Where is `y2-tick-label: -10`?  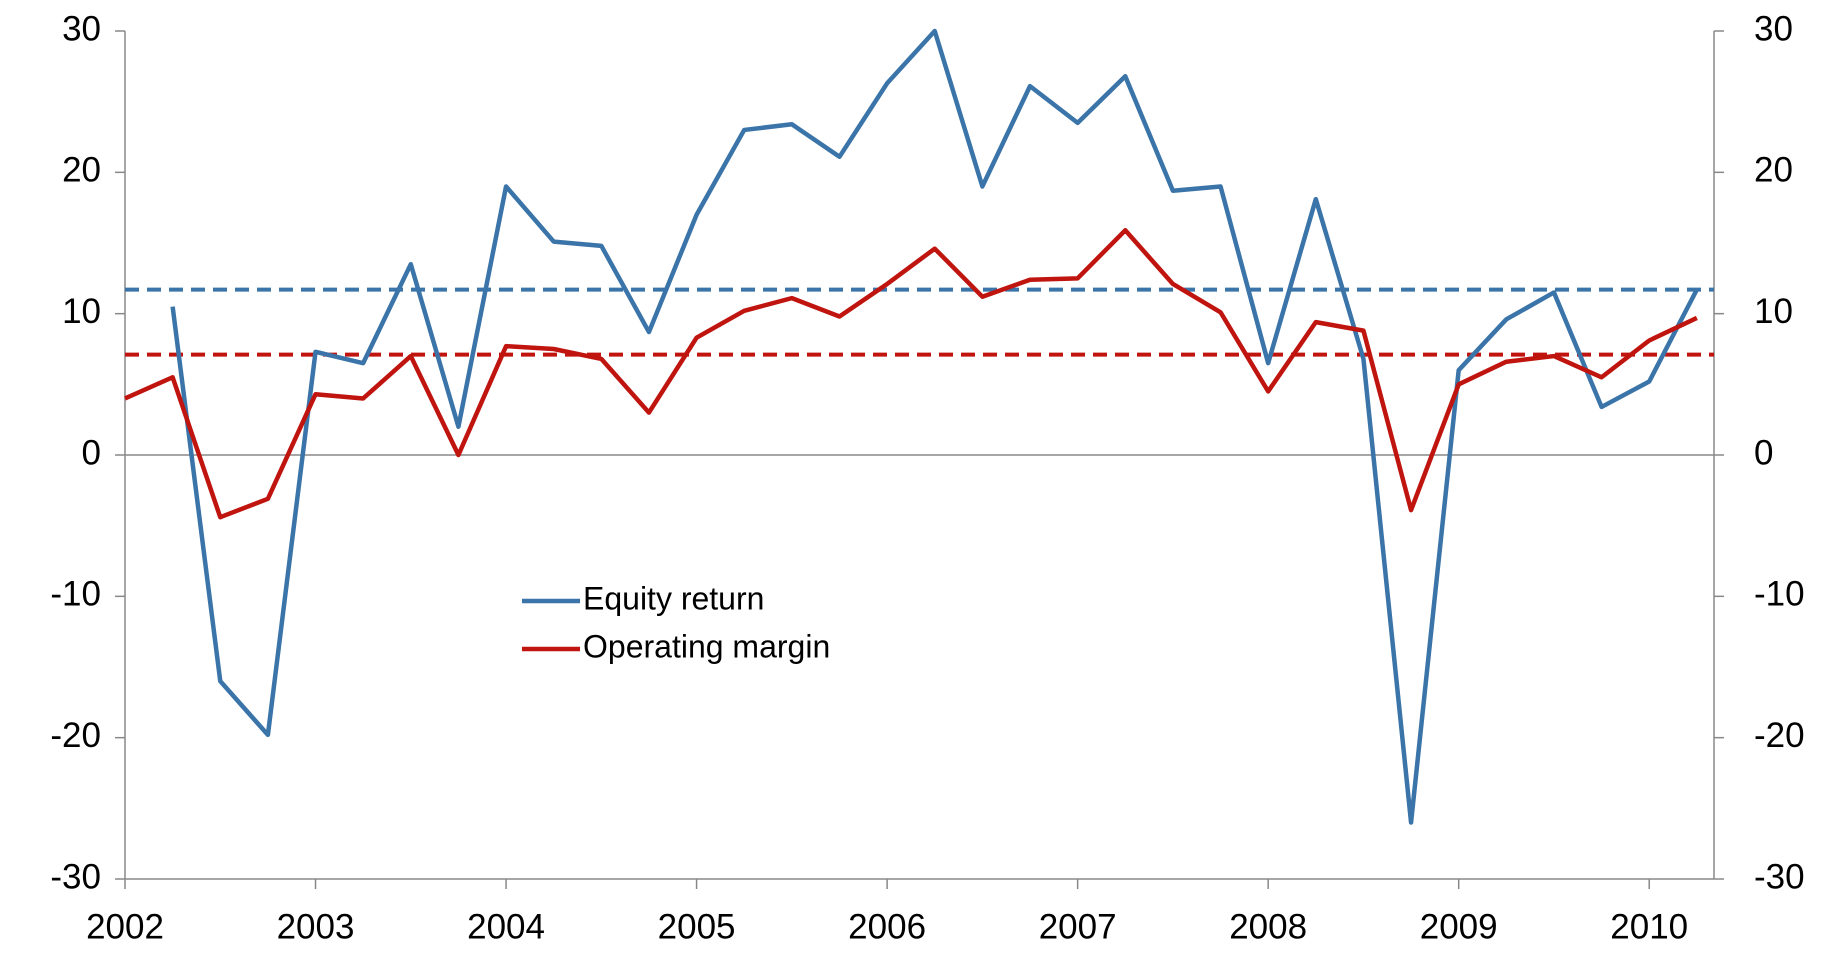 y2-tick-label: -10 is located at coordinates (1779, 594).